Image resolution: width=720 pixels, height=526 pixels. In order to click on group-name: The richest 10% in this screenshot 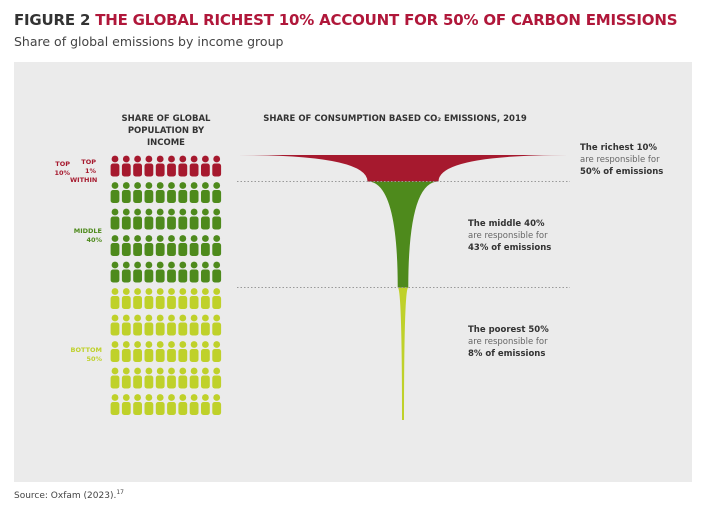, I will do `click(618, 148)`.